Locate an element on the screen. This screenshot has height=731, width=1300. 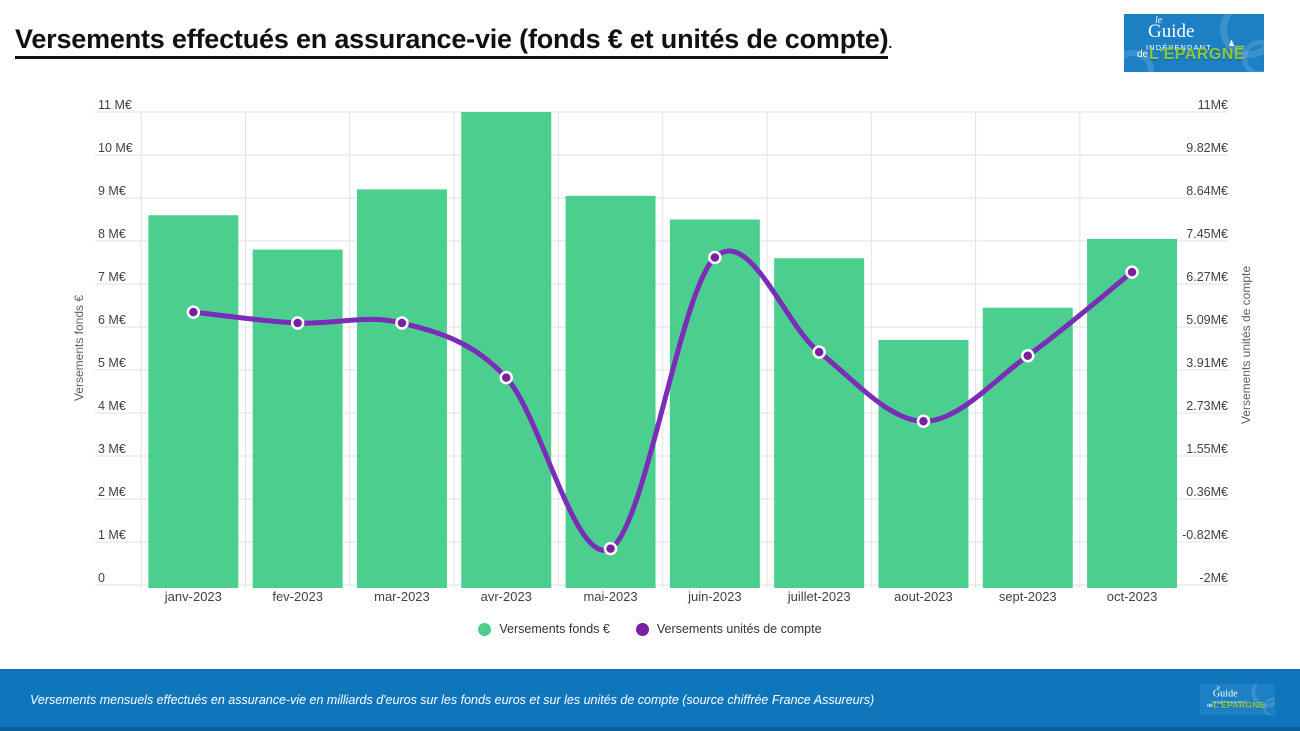
x-axis-label-juillet-2023: juillet-2023 is located at coordinates (819, 596).